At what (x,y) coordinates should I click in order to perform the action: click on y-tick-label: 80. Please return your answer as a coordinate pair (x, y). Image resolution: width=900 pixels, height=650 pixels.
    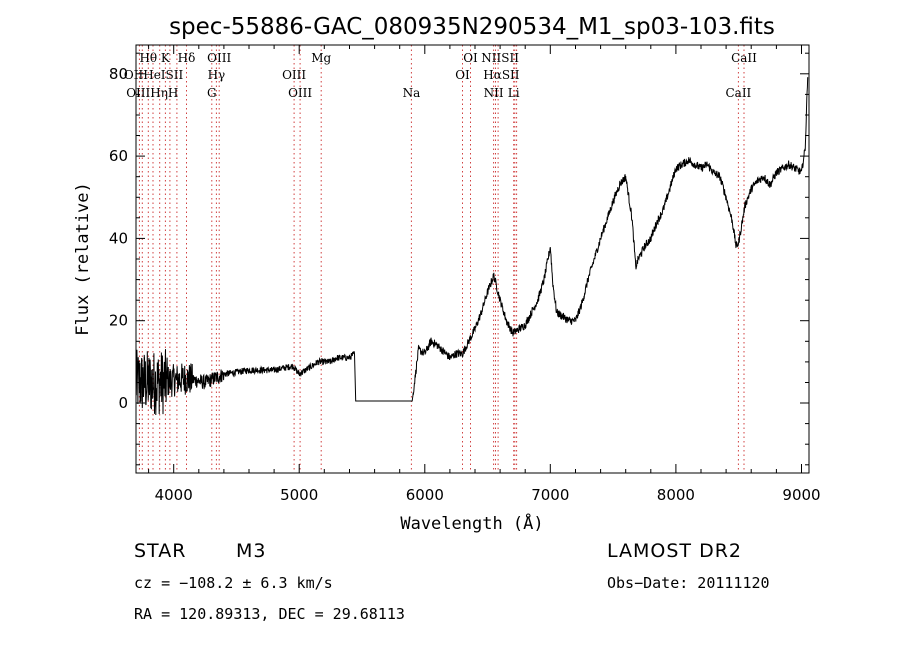
    Looking at the image, I should click on (118, 74).